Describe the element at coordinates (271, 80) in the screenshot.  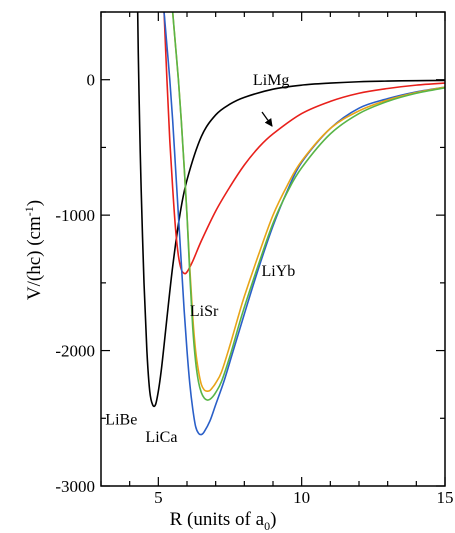
I see `curve-label-limg: LiMg` at that location.